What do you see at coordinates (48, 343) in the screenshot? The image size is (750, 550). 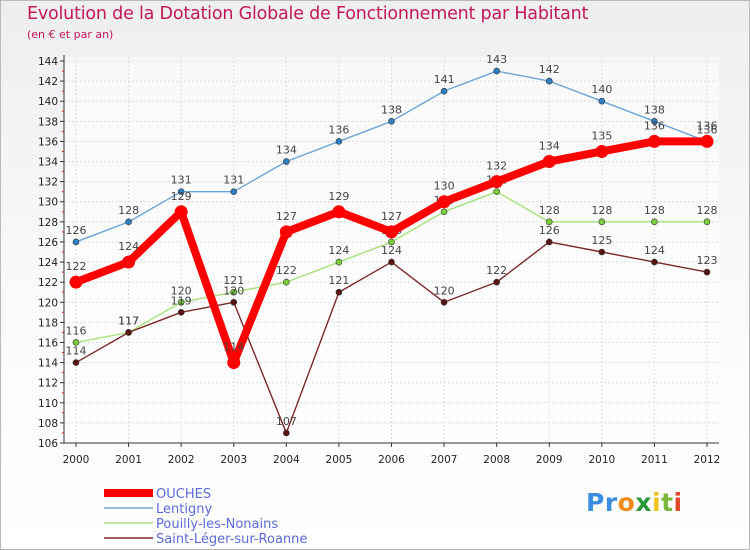 I see `y-tick-label: 116` at bounding box center [48, 343].